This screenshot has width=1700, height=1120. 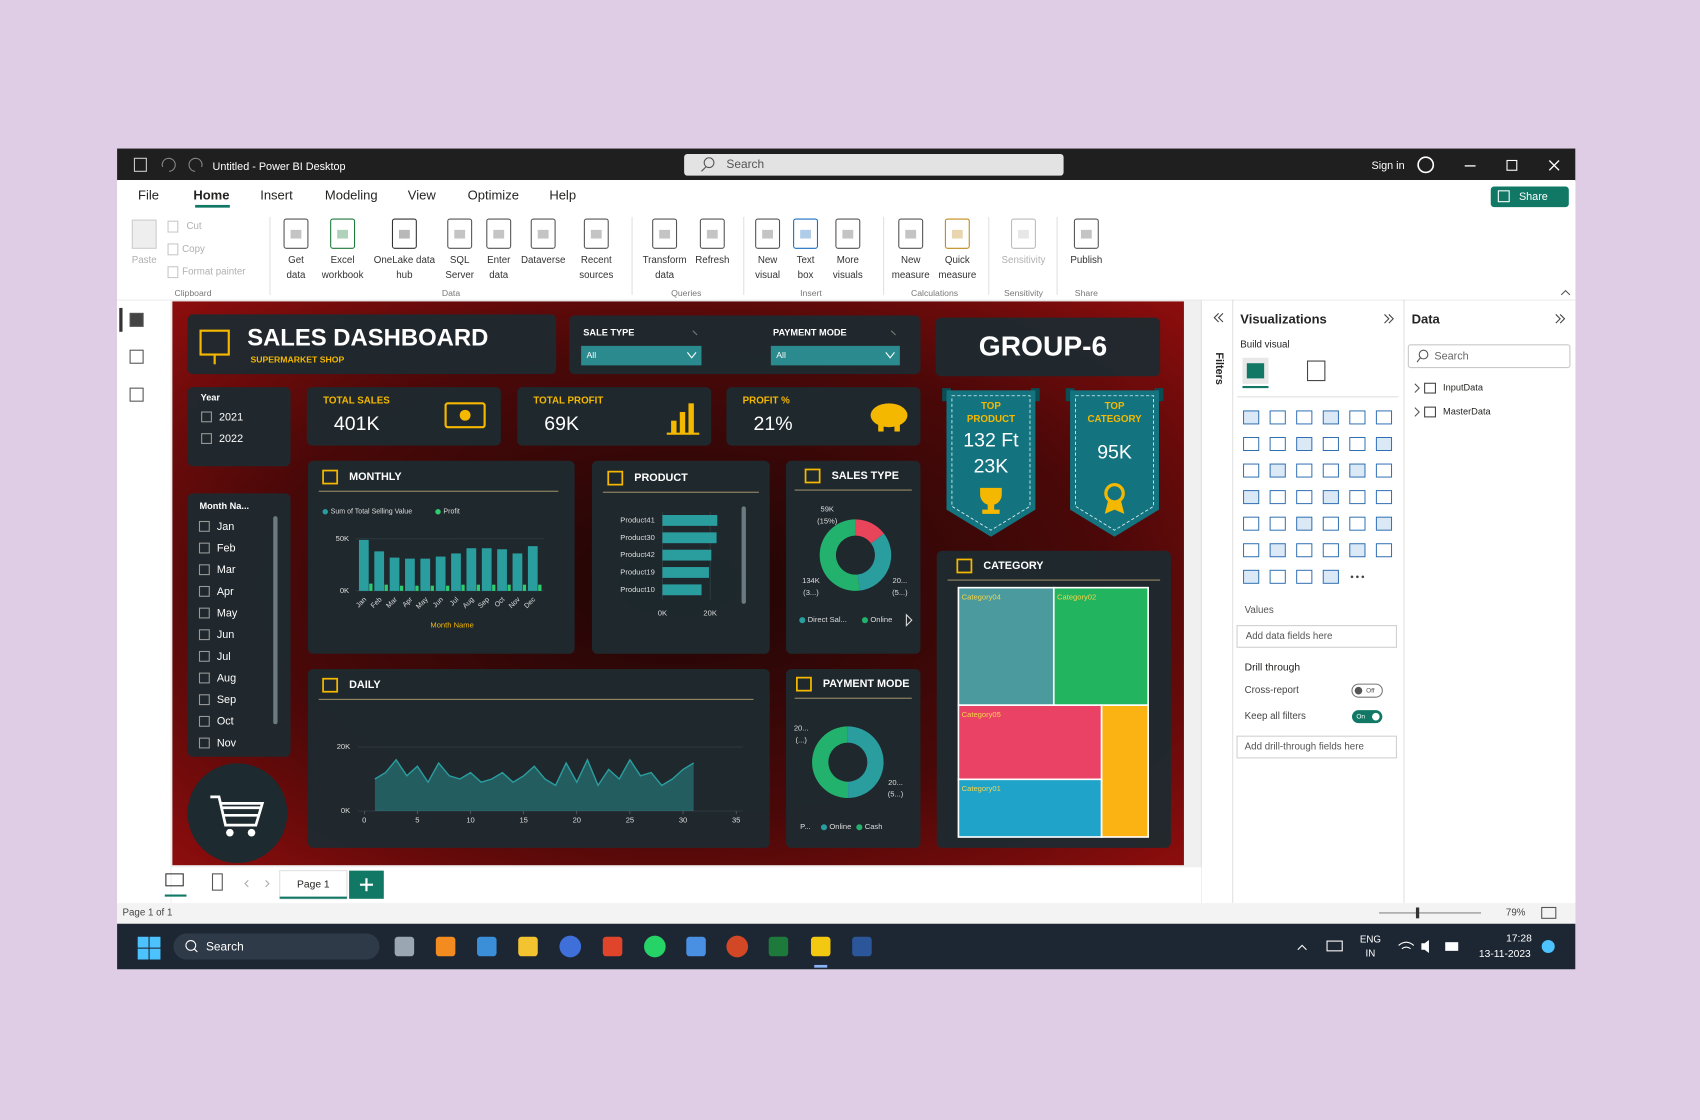 I want to click on ribbon-button: Quick, so click(x=957, y=260).